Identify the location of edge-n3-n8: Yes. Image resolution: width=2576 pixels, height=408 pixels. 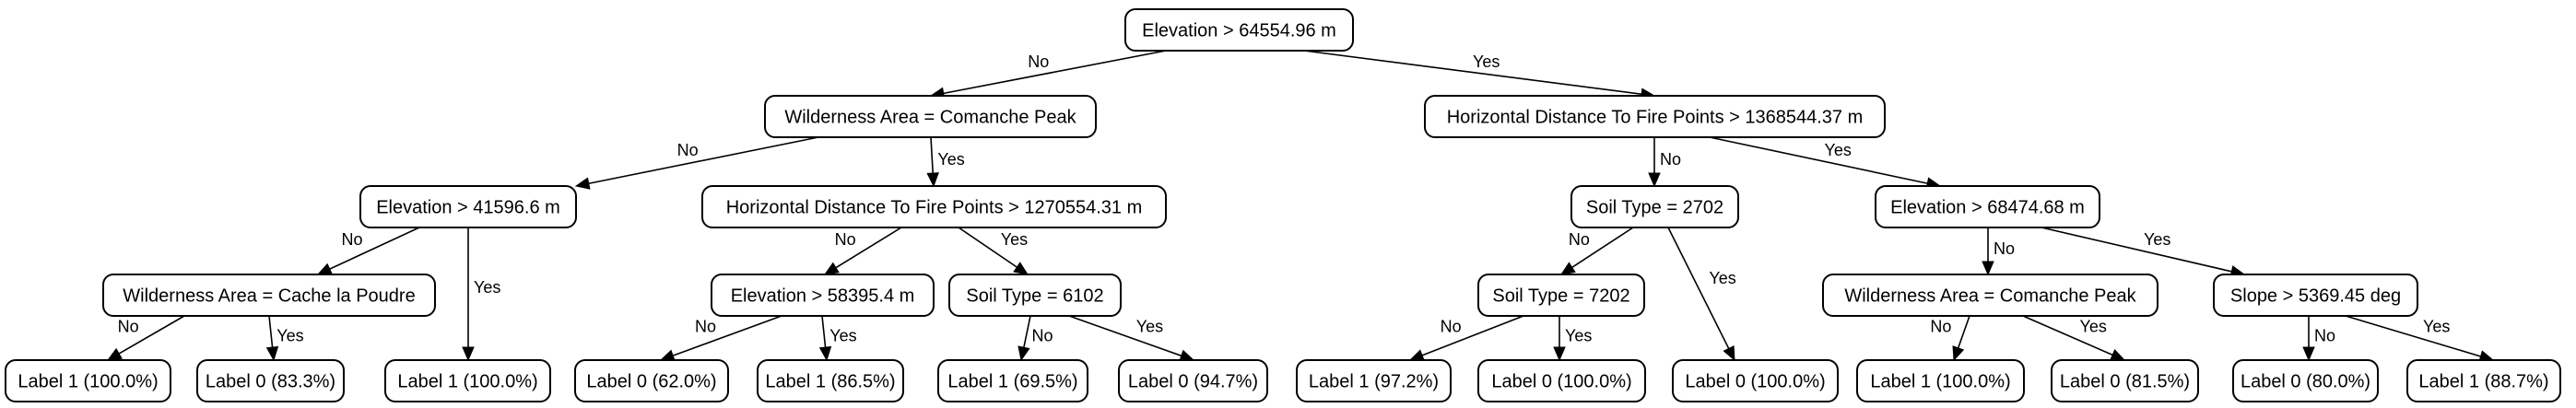
(481, 294).